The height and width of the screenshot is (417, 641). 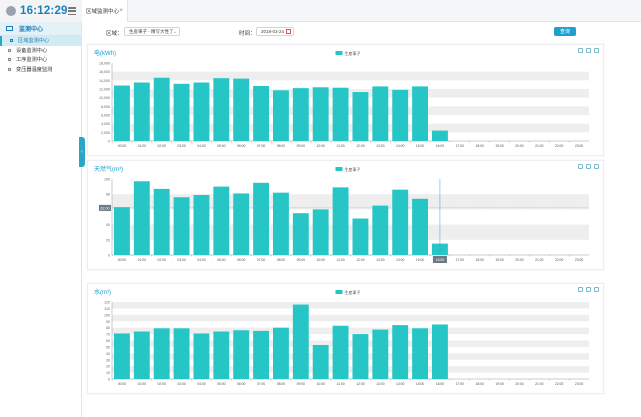 I want to click on sidebar-title: 监测中心, so click(x=31, y=30).